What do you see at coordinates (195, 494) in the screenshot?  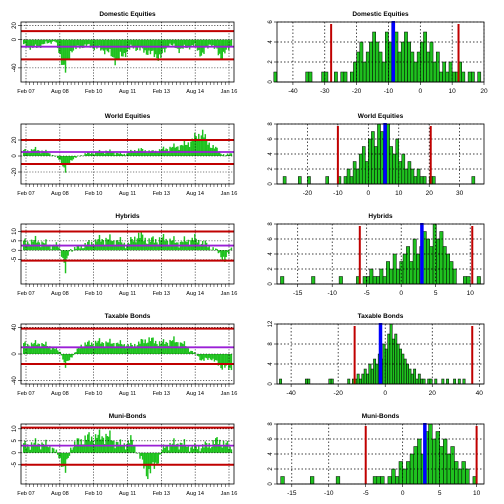 I see `x-tick-label: Aug 14` at bounding box center [195, 494].